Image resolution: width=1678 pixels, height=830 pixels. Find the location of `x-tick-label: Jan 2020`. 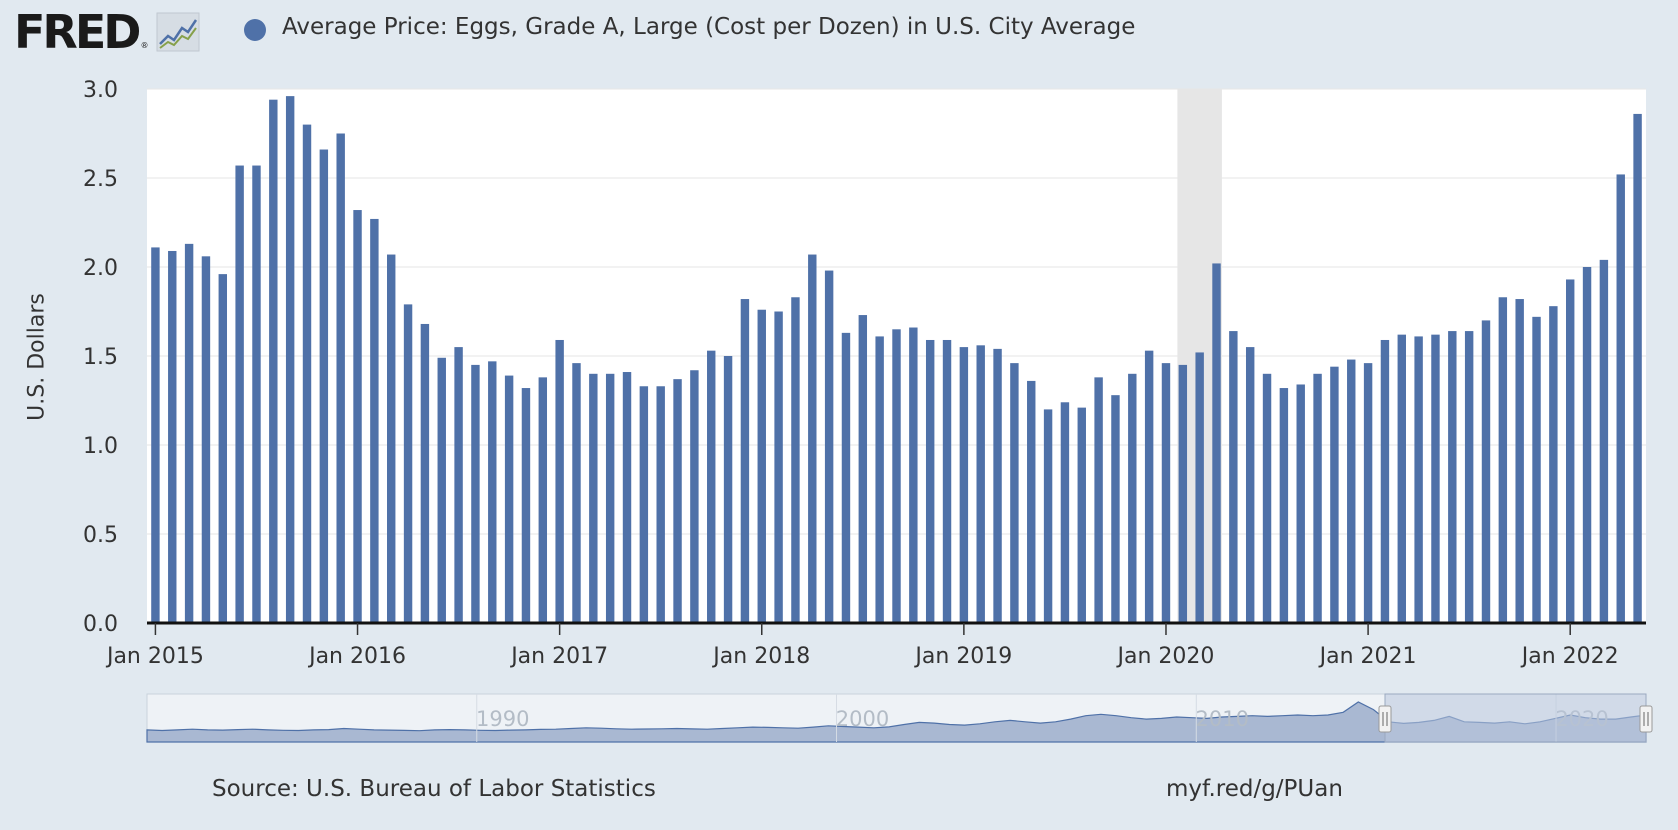

x-tick-label: Jan 2020 is located at coordinates (1165, 656).